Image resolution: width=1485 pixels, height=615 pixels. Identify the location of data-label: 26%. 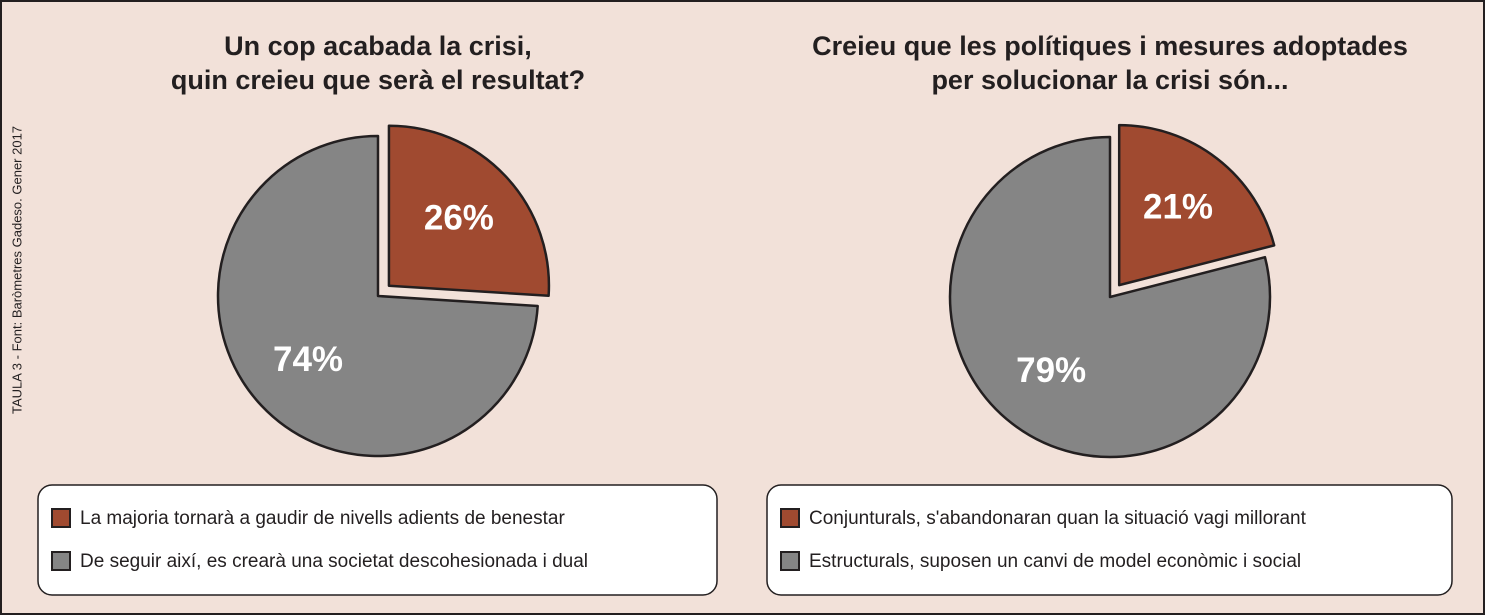
(459, 217).